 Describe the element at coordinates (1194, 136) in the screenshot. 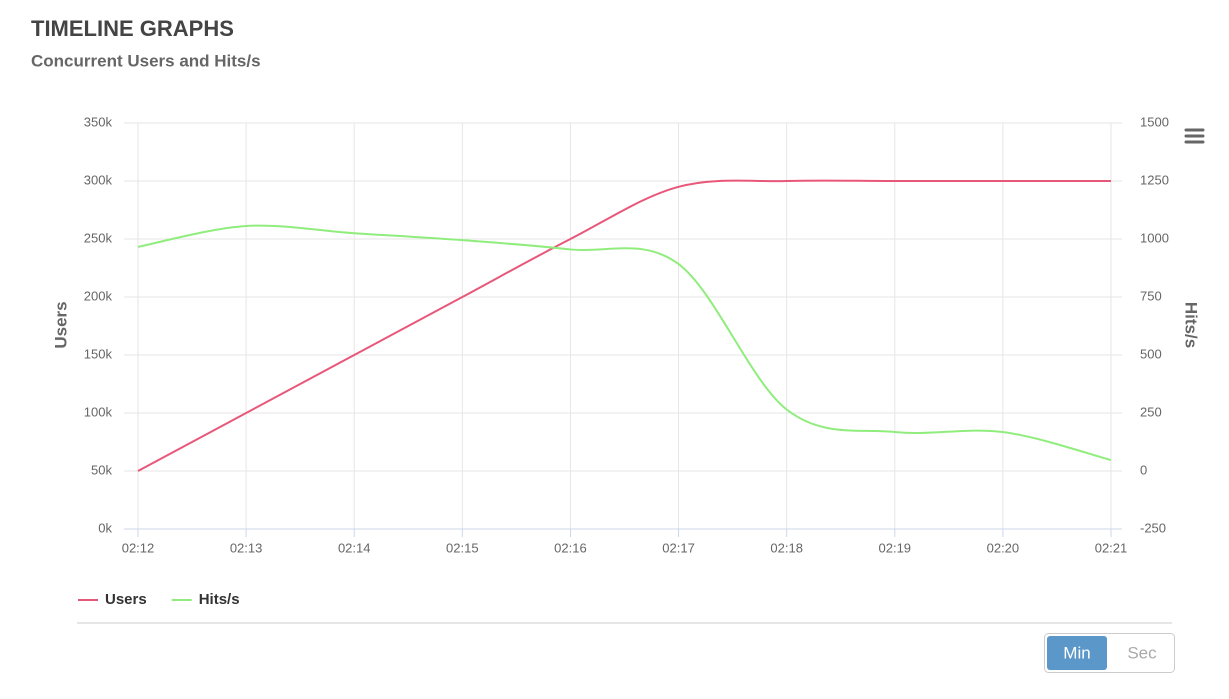

I see `menu-icon` at that location.